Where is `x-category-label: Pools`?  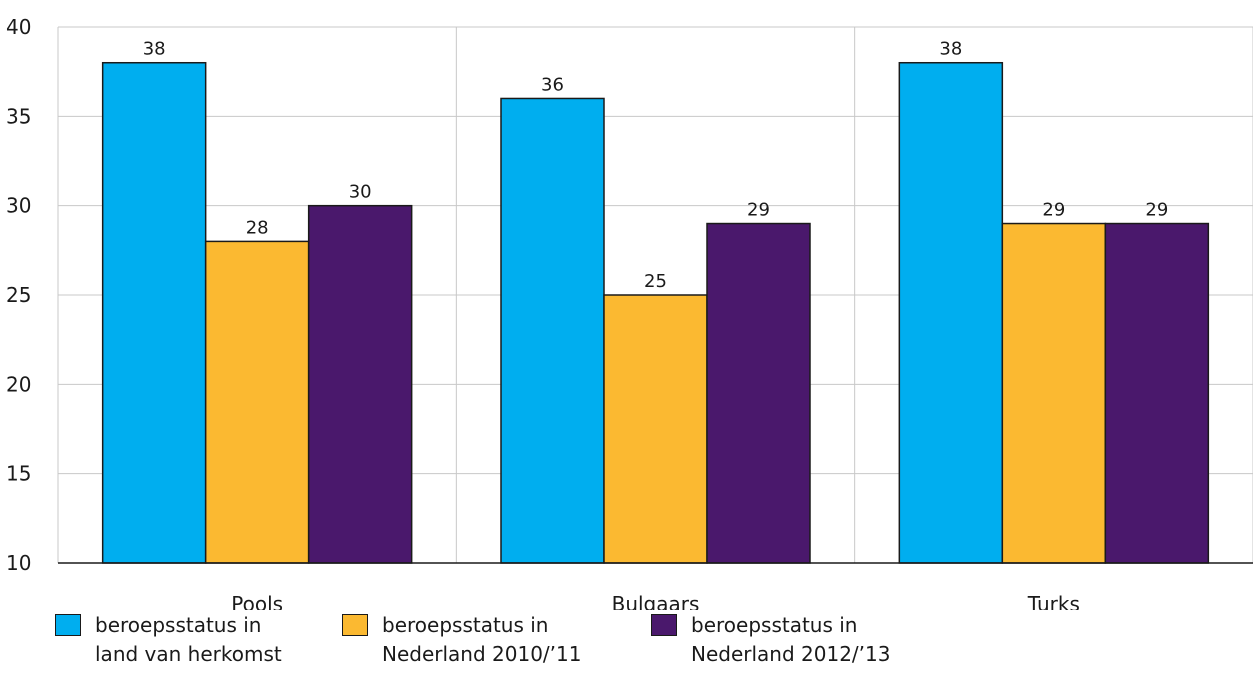
x-category-label: Pools is located at coordinates (257, 601).